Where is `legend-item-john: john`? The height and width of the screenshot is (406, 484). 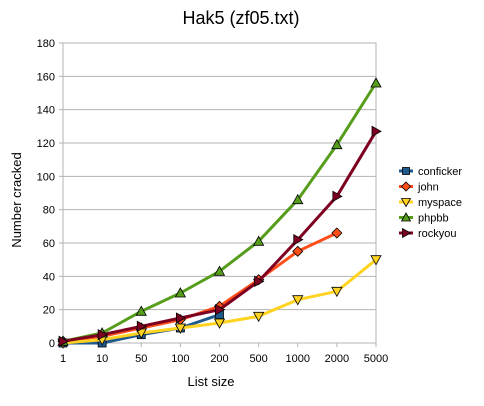 legend-item-john: john is located at coordinates (419, 187).